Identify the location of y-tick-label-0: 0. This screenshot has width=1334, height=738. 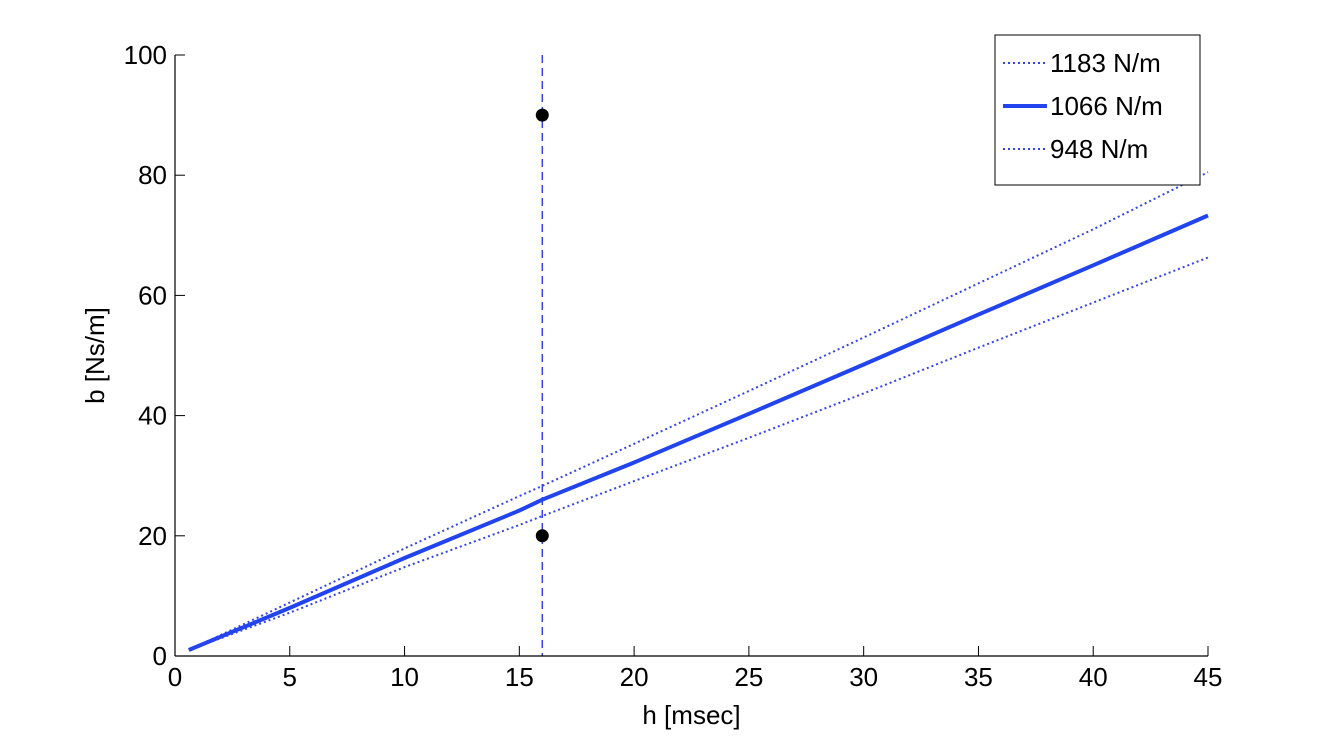
(160, 656).